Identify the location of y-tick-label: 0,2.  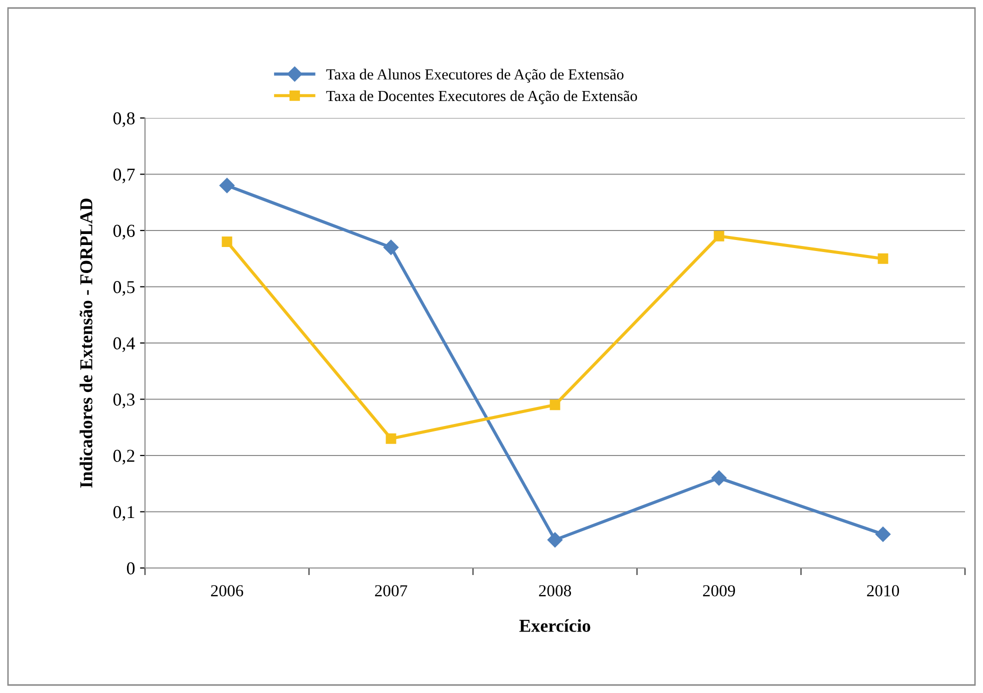
(123, 457).